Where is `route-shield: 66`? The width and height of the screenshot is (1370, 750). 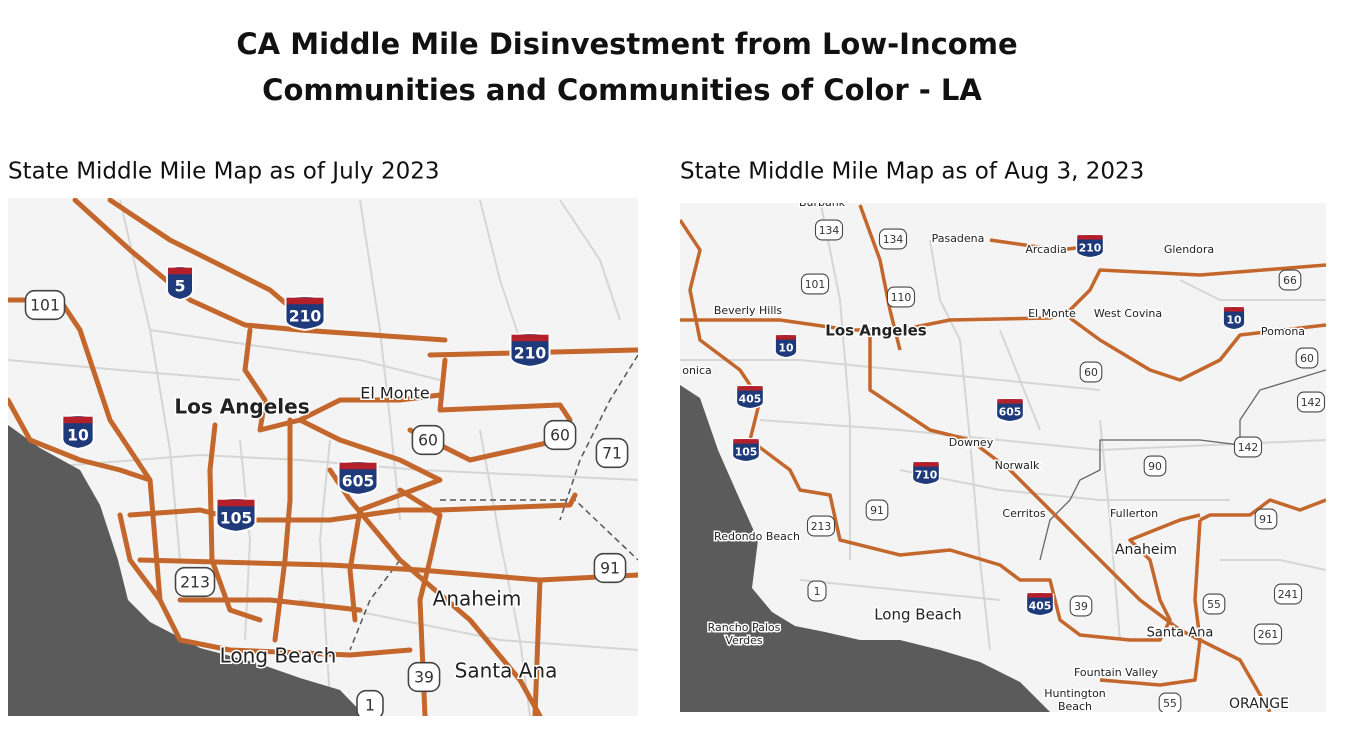
route-shield: 66 is located at coordinates (1290, 280).